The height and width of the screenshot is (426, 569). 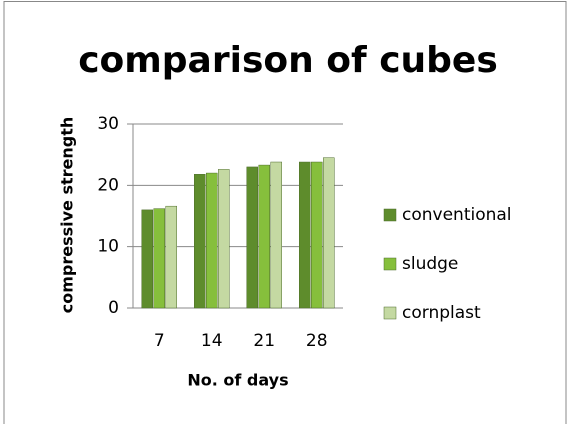 I want to click on x-tick-label: 14, so click(x=212, y=341).